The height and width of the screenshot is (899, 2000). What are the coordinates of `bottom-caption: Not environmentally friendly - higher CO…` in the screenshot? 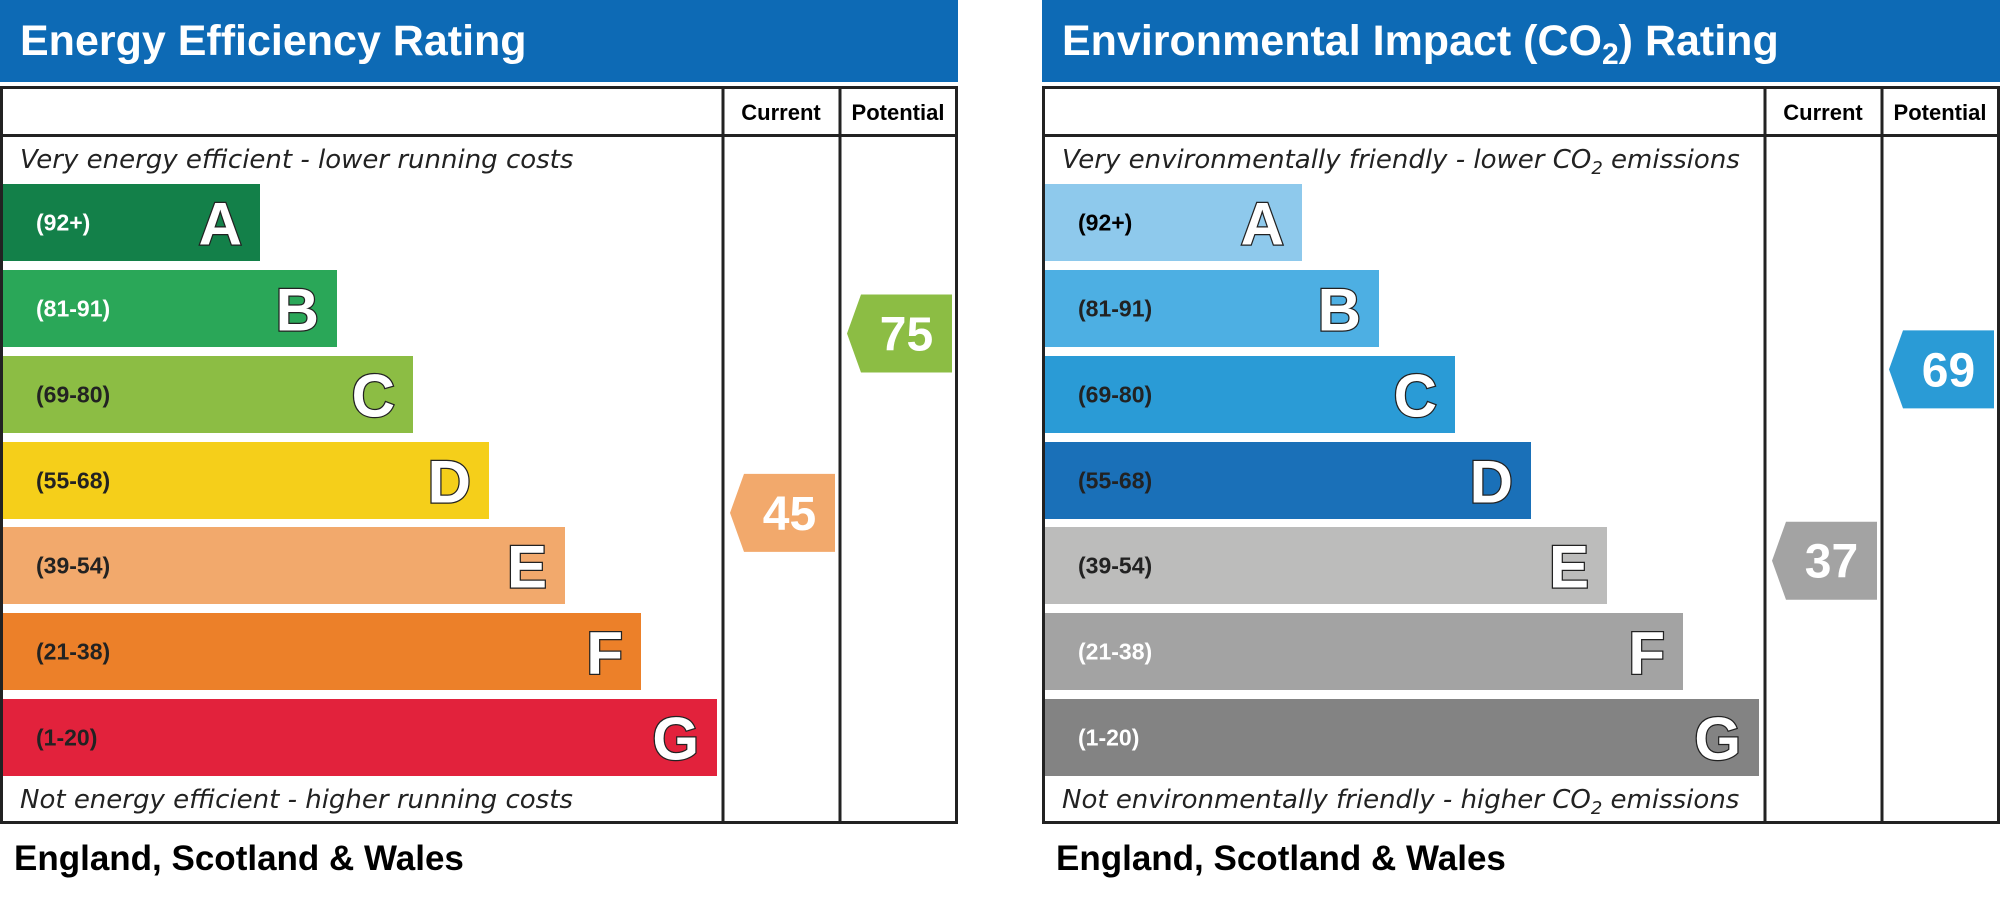 It's located at (1400, 802).